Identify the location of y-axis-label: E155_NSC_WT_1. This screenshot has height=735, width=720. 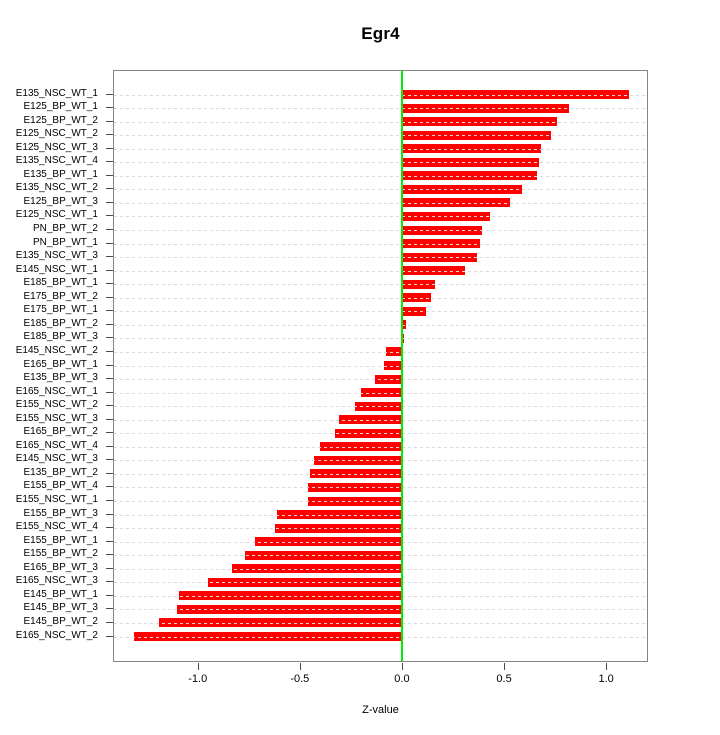
(56, 499).